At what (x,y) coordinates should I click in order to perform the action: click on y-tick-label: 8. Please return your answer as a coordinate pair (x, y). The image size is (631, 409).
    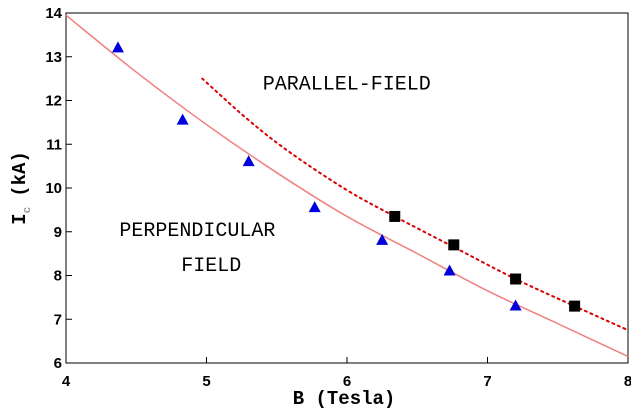
    Looking at the image, I should click on (58, 276).